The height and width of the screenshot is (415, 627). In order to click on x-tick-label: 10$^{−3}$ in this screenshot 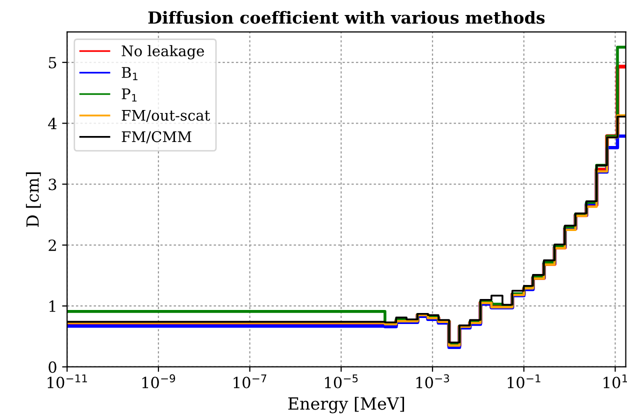, I will do `click(433, 381)`.